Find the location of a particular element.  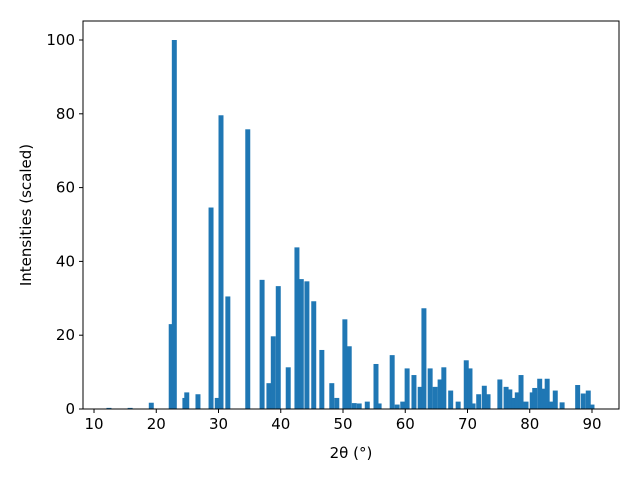

x-tick-label: 40 is located at coordinates (280, 424).